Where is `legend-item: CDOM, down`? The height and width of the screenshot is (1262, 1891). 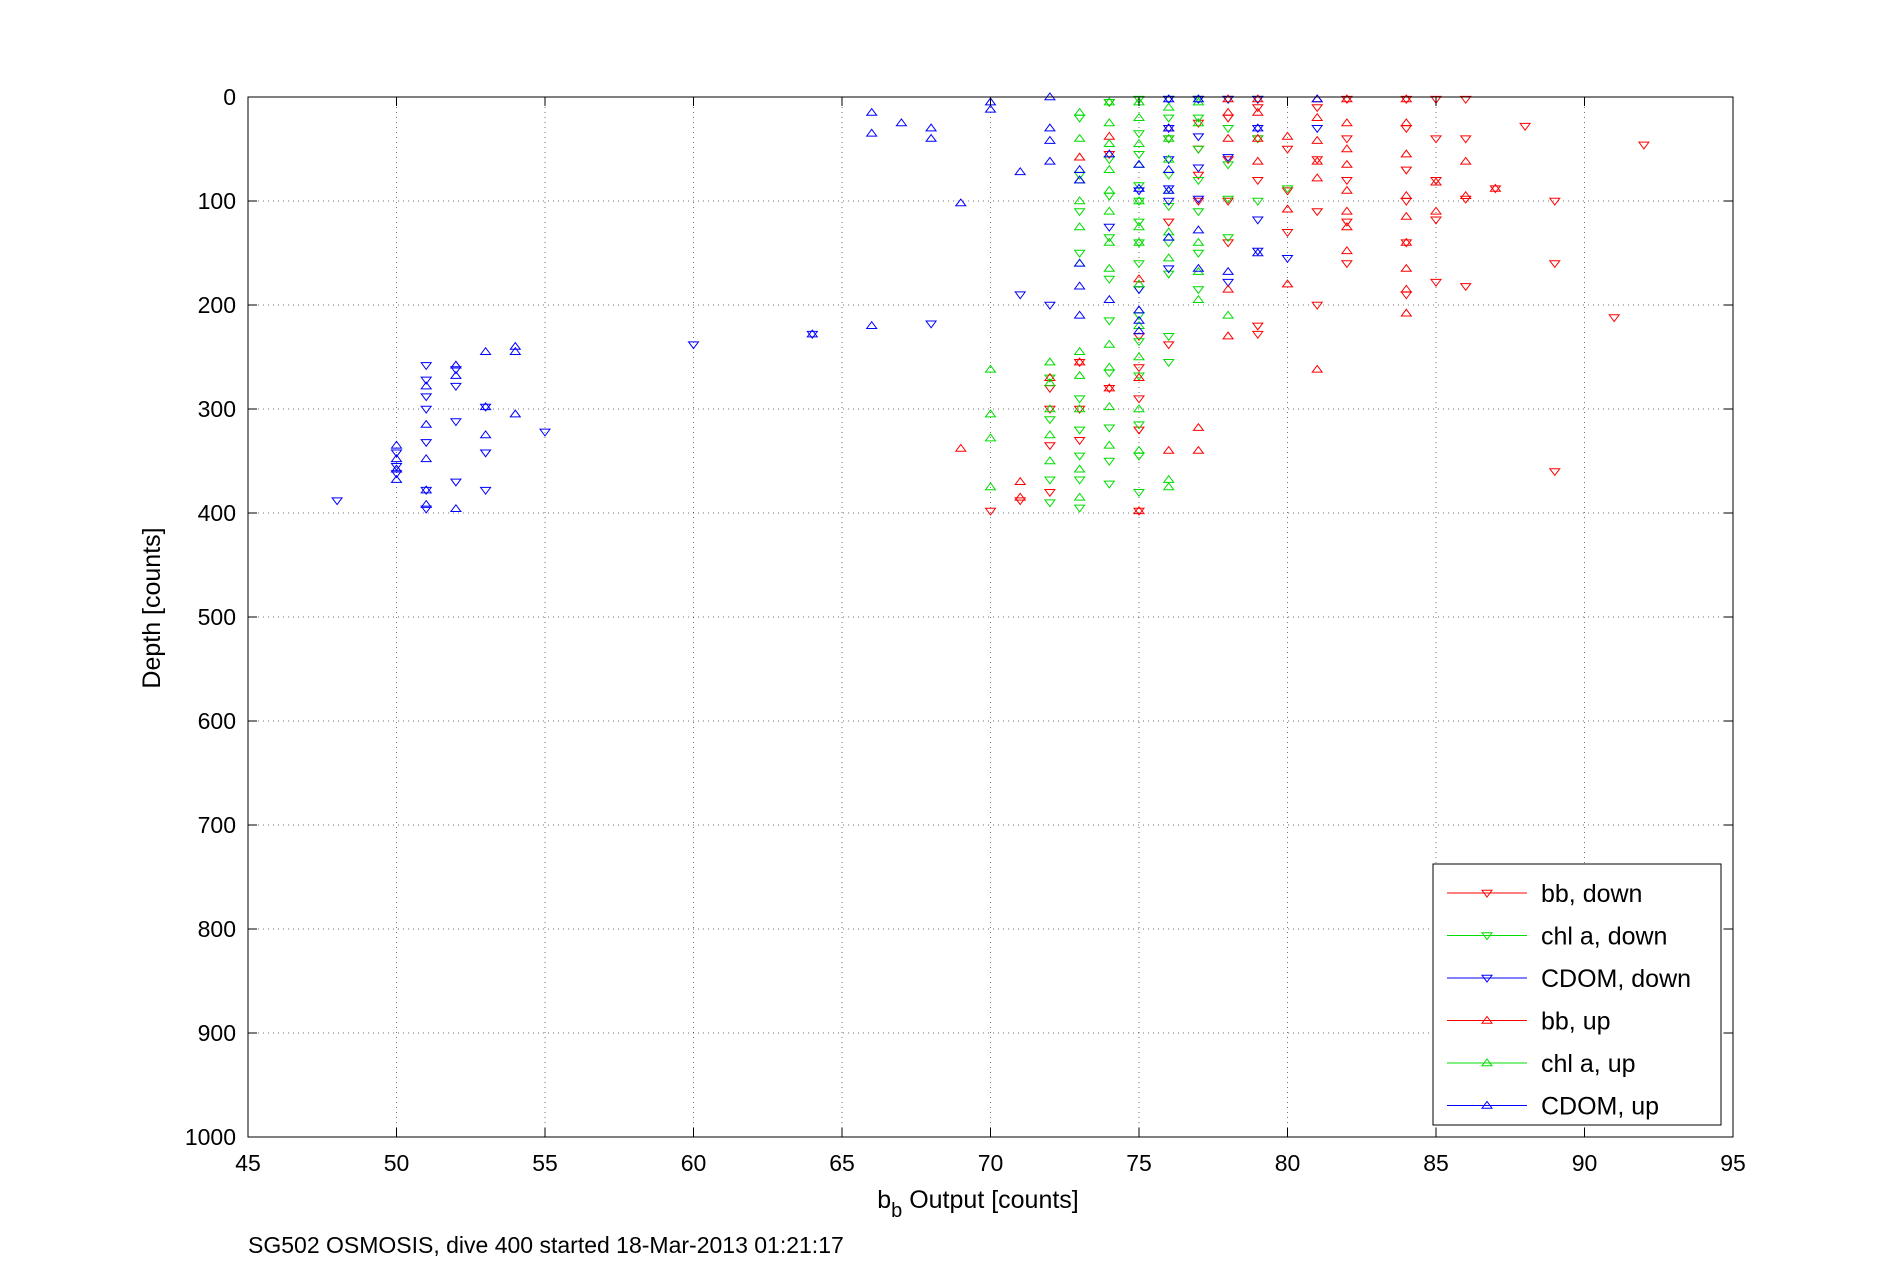 legend-item: CDOM, down is located at coordinates (1569, 979).